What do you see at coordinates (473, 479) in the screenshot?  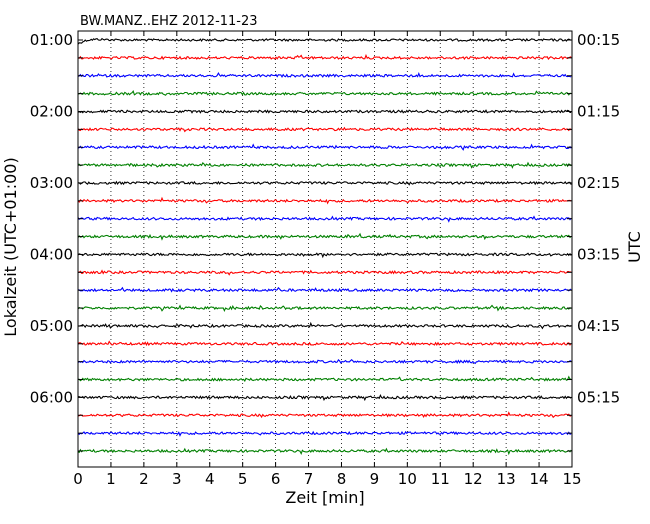 I see `x-tick-label: 12` at bounding box center [473, 479].